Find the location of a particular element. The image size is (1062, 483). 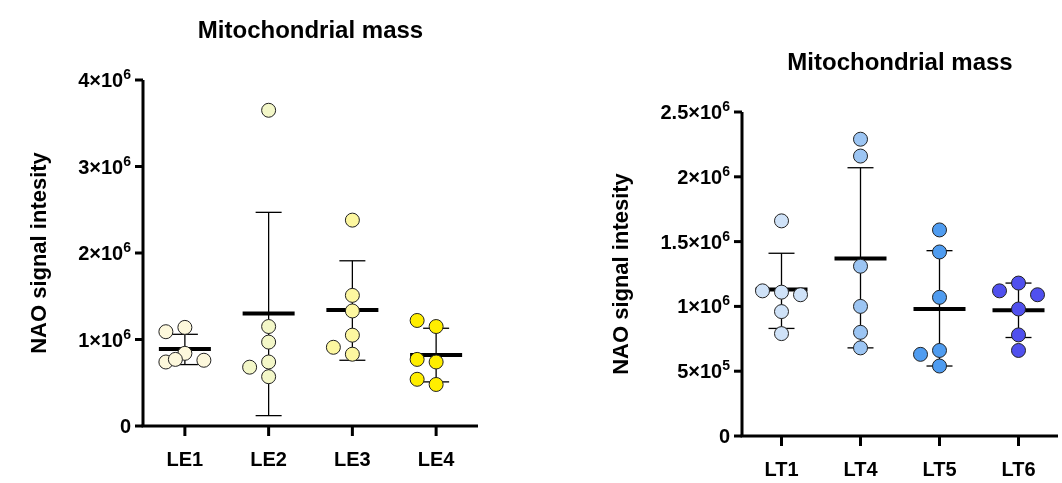

y-tick-label: 5×10$^{5}$ is located at coordinates (704, 370).